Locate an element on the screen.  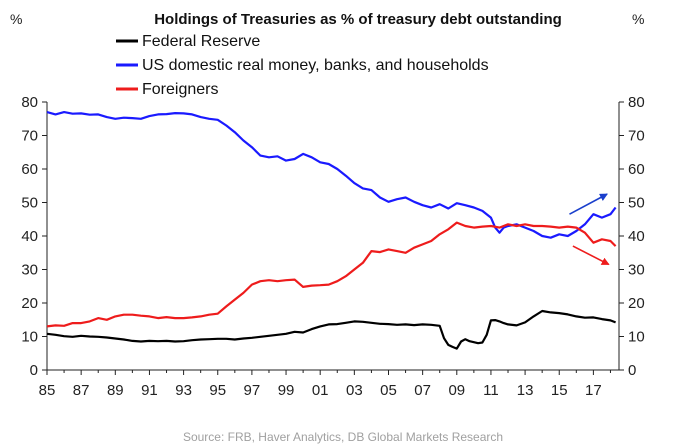
right-tick-label: 0 is located at coordinates (632, 370).